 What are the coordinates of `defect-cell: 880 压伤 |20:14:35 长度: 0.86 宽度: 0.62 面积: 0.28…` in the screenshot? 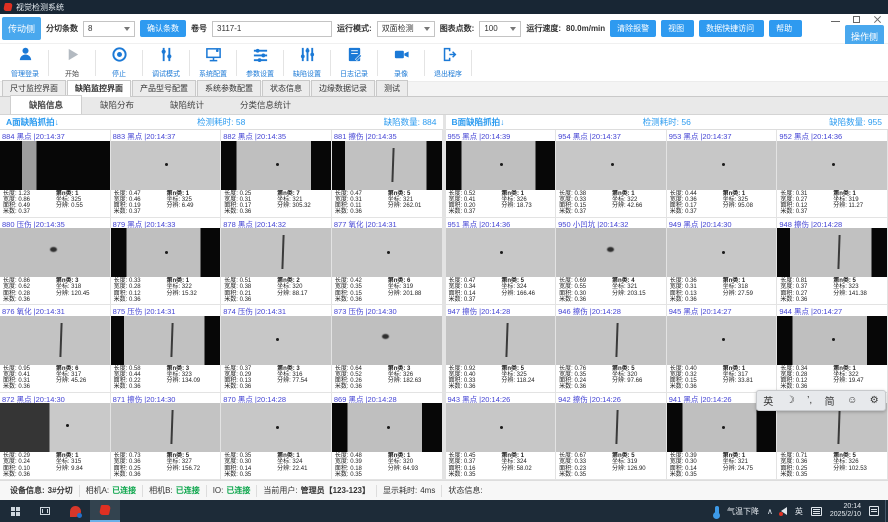 It's located at (55, 261).